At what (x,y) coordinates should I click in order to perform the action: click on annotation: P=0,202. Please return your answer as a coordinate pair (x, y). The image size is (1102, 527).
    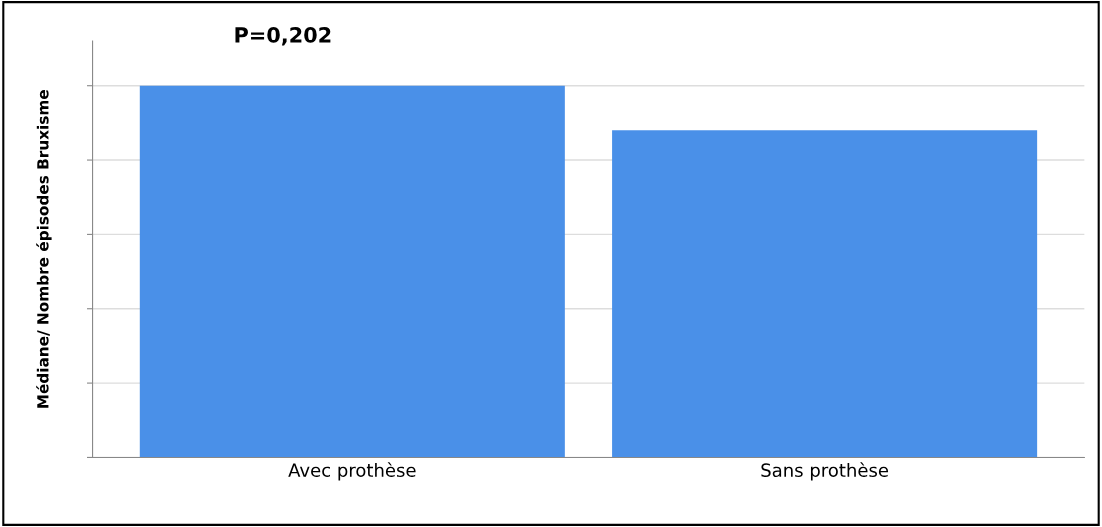
    Looking at the image, I should click on (283, 36).